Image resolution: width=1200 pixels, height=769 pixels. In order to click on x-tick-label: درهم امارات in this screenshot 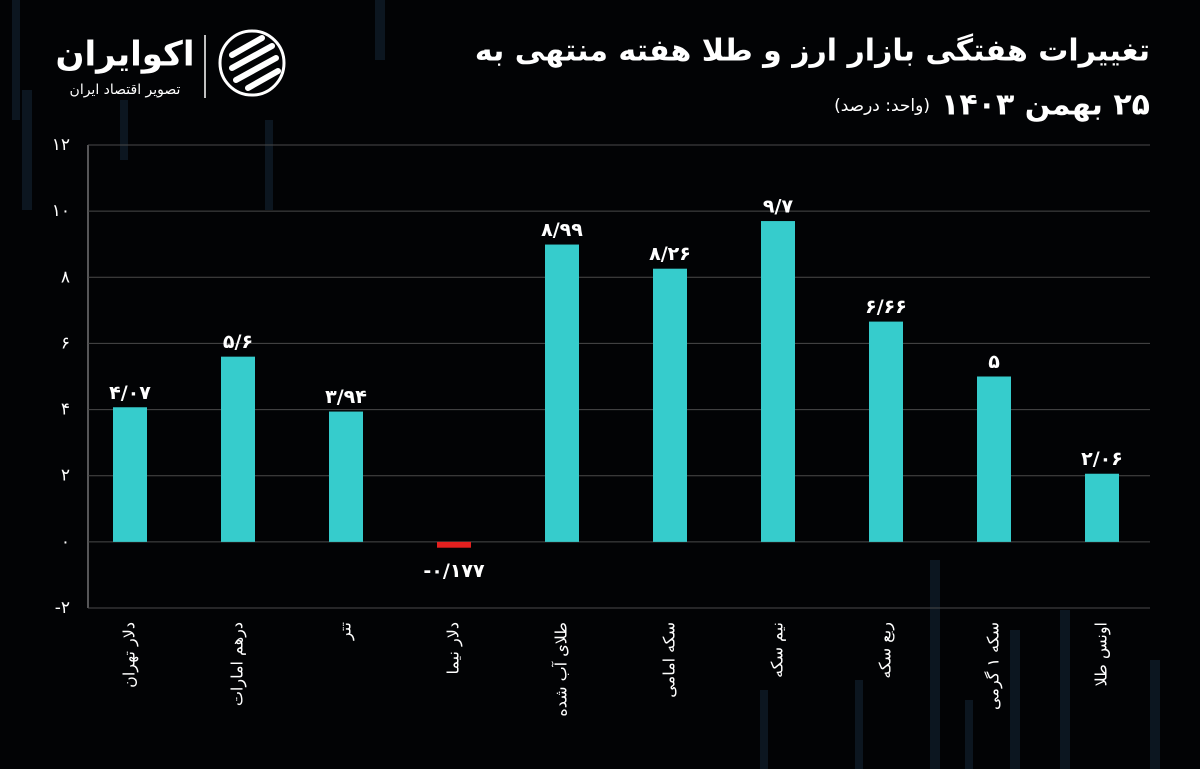, I will do `click(238, 664)`.